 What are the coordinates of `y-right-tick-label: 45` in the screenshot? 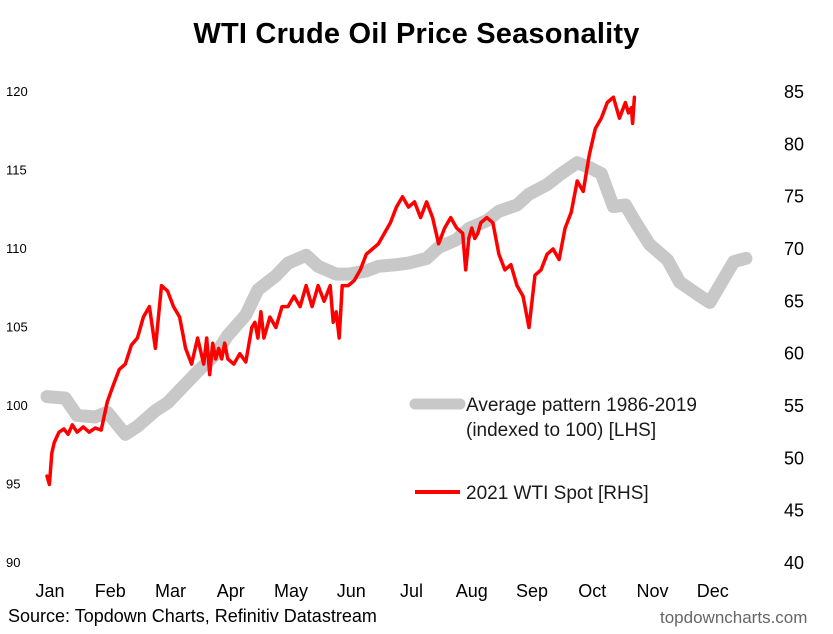 It's located at (794, 511).